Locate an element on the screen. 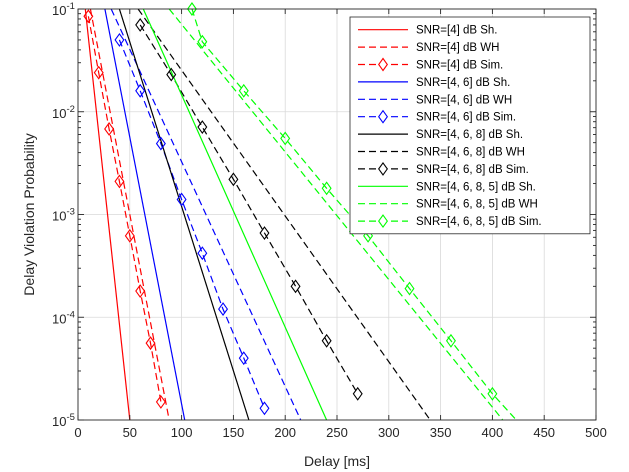  y-tick-label: 10⁻³ is located at coordinates (63, 215).